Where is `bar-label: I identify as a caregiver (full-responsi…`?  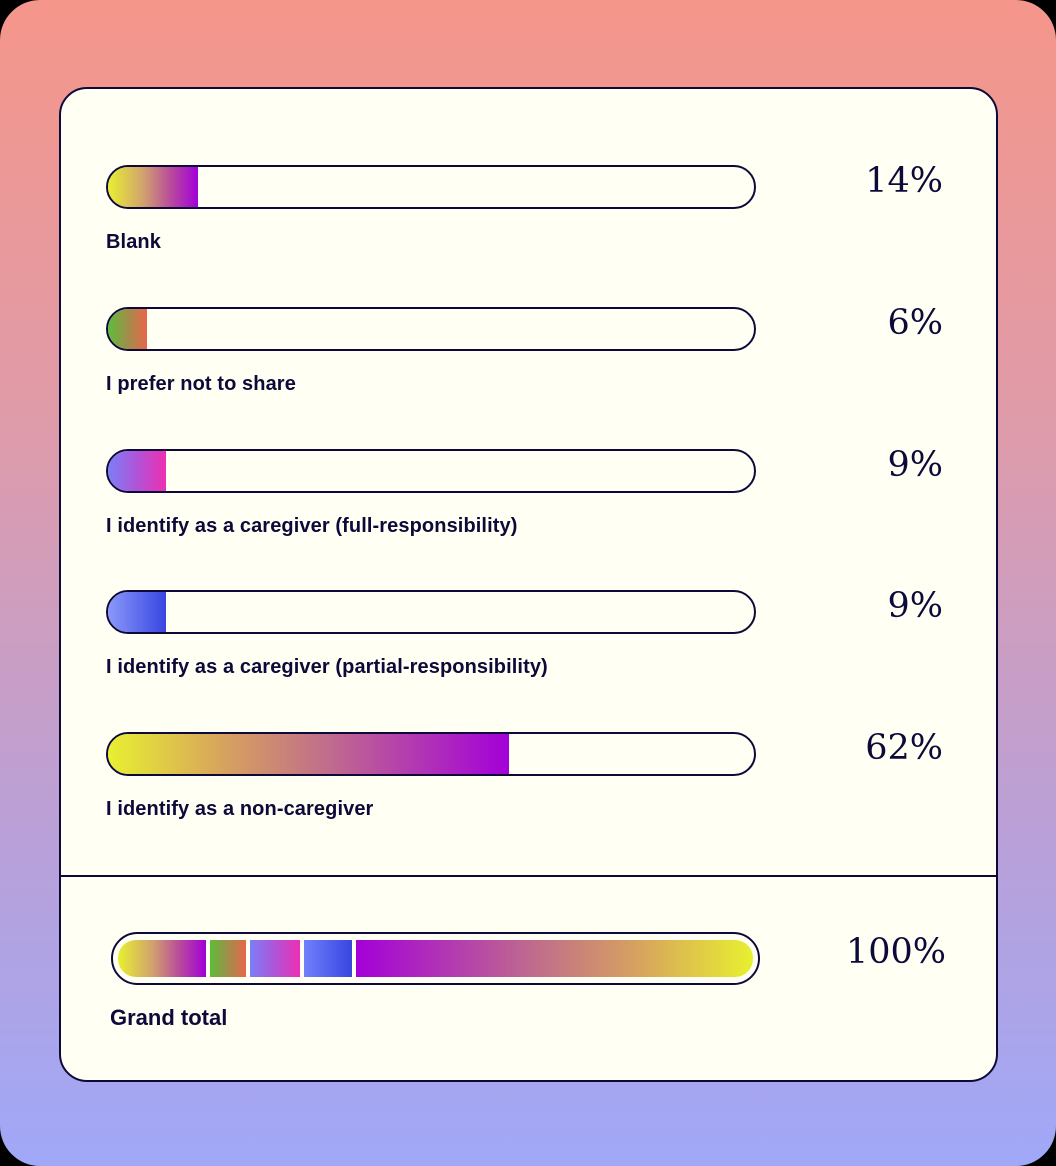 bar-label: I identify as a caregiver (full-responsi… is located at coordinates (312, 526).